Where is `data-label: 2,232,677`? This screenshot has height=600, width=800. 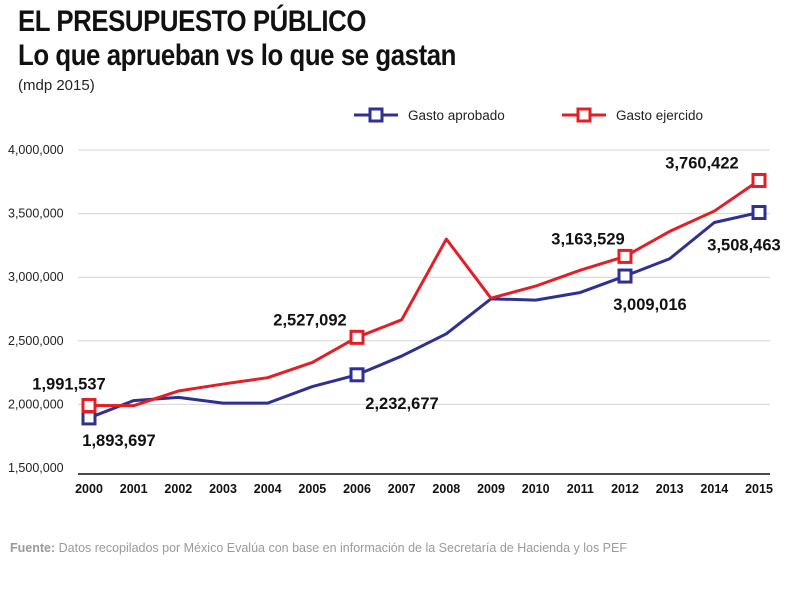 data-label: 2,232,677 is located at coordinates (401, 404).